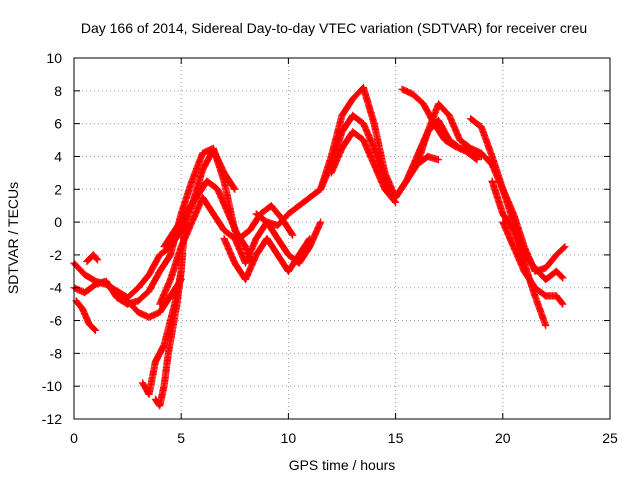 The height and width of the screenshot is (480, 640). I want to click on x-tick-label: 0, so click(74, 438).